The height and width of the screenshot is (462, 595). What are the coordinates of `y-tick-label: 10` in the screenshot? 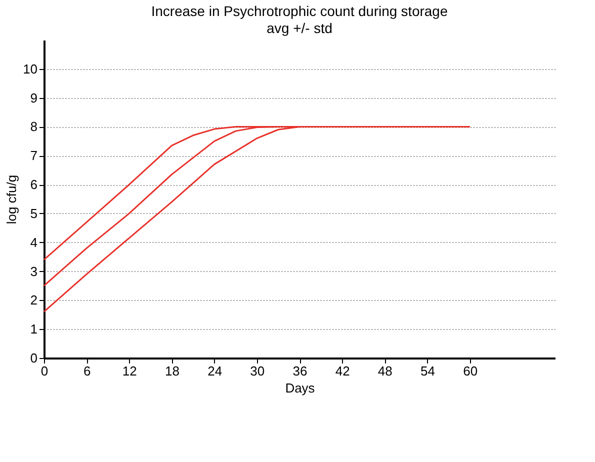 It's located at (30, 68).